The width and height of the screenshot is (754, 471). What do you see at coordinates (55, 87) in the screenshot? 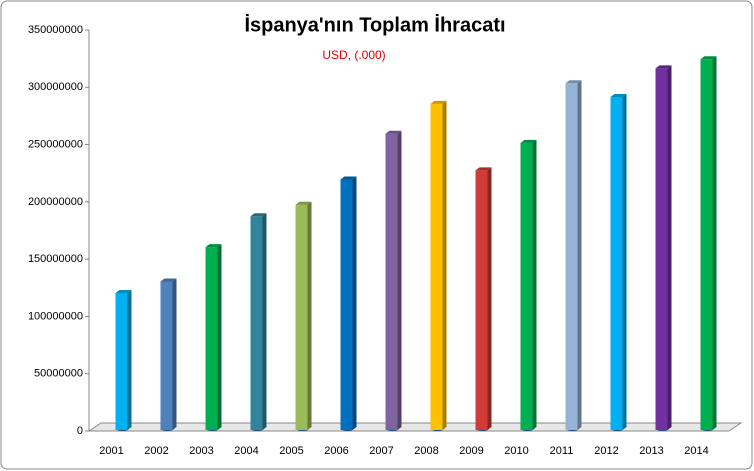
I see `y-tick-label: 300000000` at bounding box center [55, 87].